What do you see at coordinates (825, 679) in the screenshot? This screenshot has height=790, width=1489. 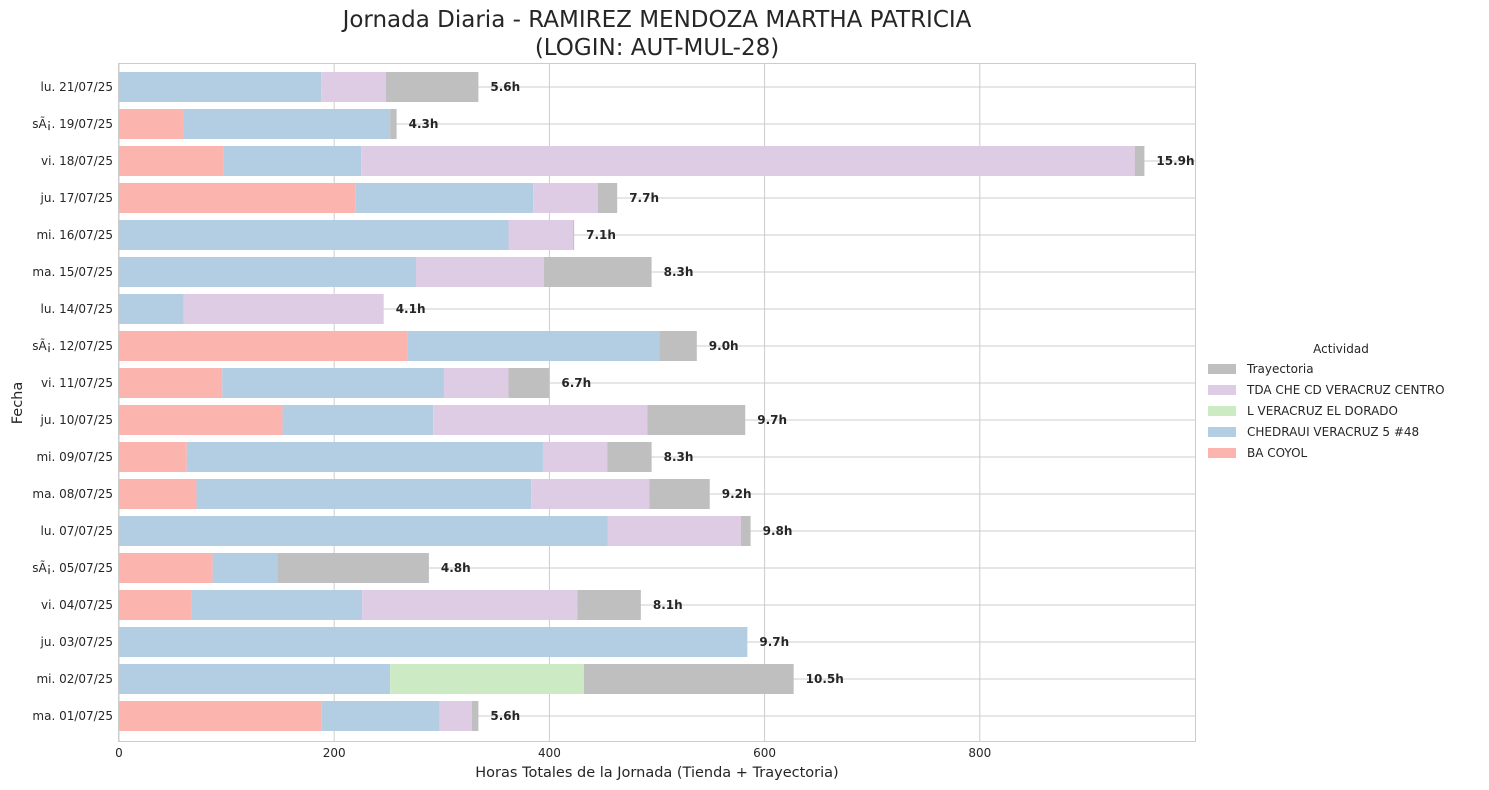 I see `bar-total-label: 10.5h` at bounding box center [825, 679].